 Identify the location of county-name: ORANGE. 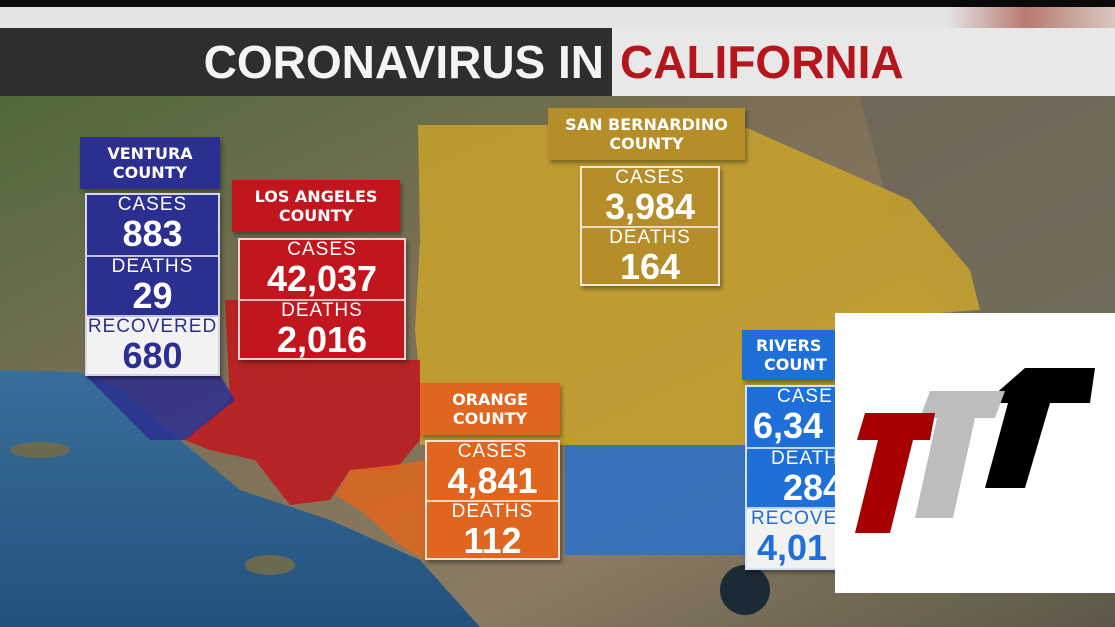
(490, 399).